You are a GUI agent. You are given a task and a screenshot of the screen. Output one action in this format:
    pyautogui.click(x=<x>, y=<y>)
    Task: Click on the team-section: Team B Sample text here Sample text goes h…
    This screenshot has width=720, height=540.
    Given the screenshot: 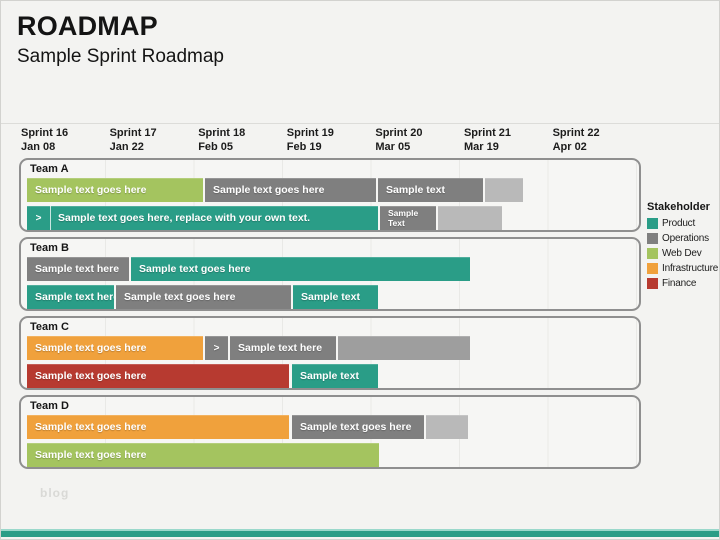 What is the action you would take?
    pyautogui.click(x=330, y=274)
    